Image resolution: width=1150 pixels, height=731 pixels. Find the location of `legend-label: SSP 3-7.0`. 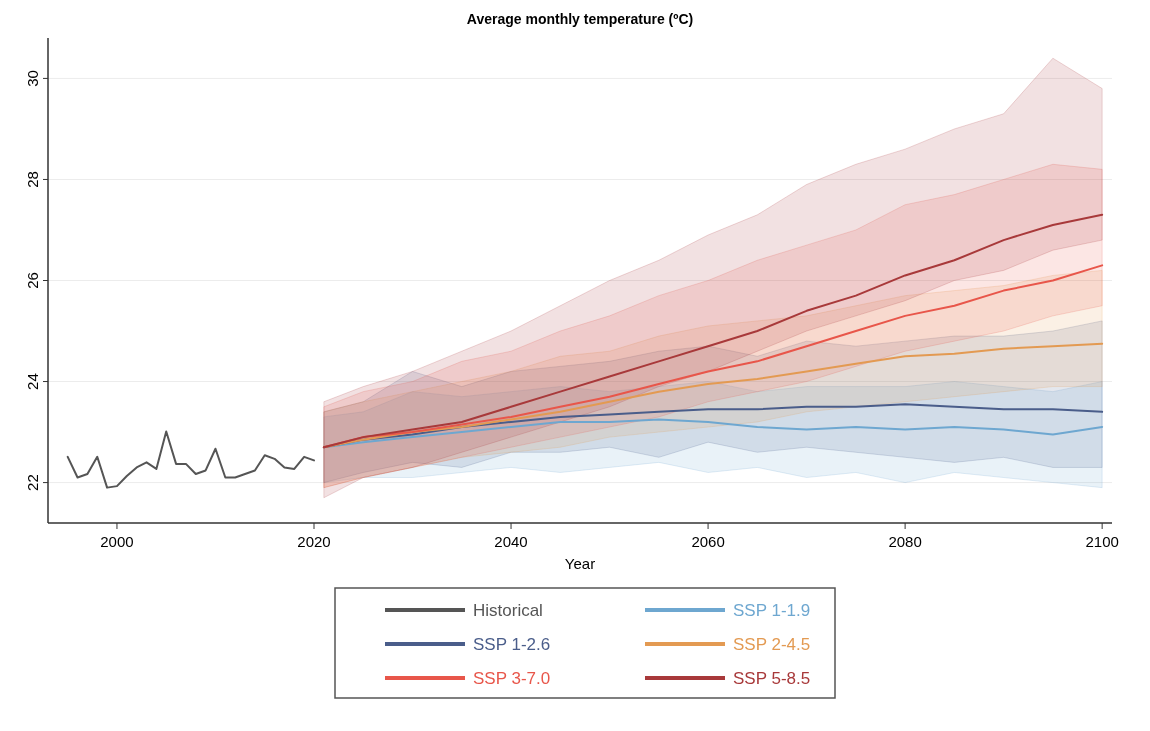

legend-label: SSP 3-7.0 is located at coordinates (512, 678).